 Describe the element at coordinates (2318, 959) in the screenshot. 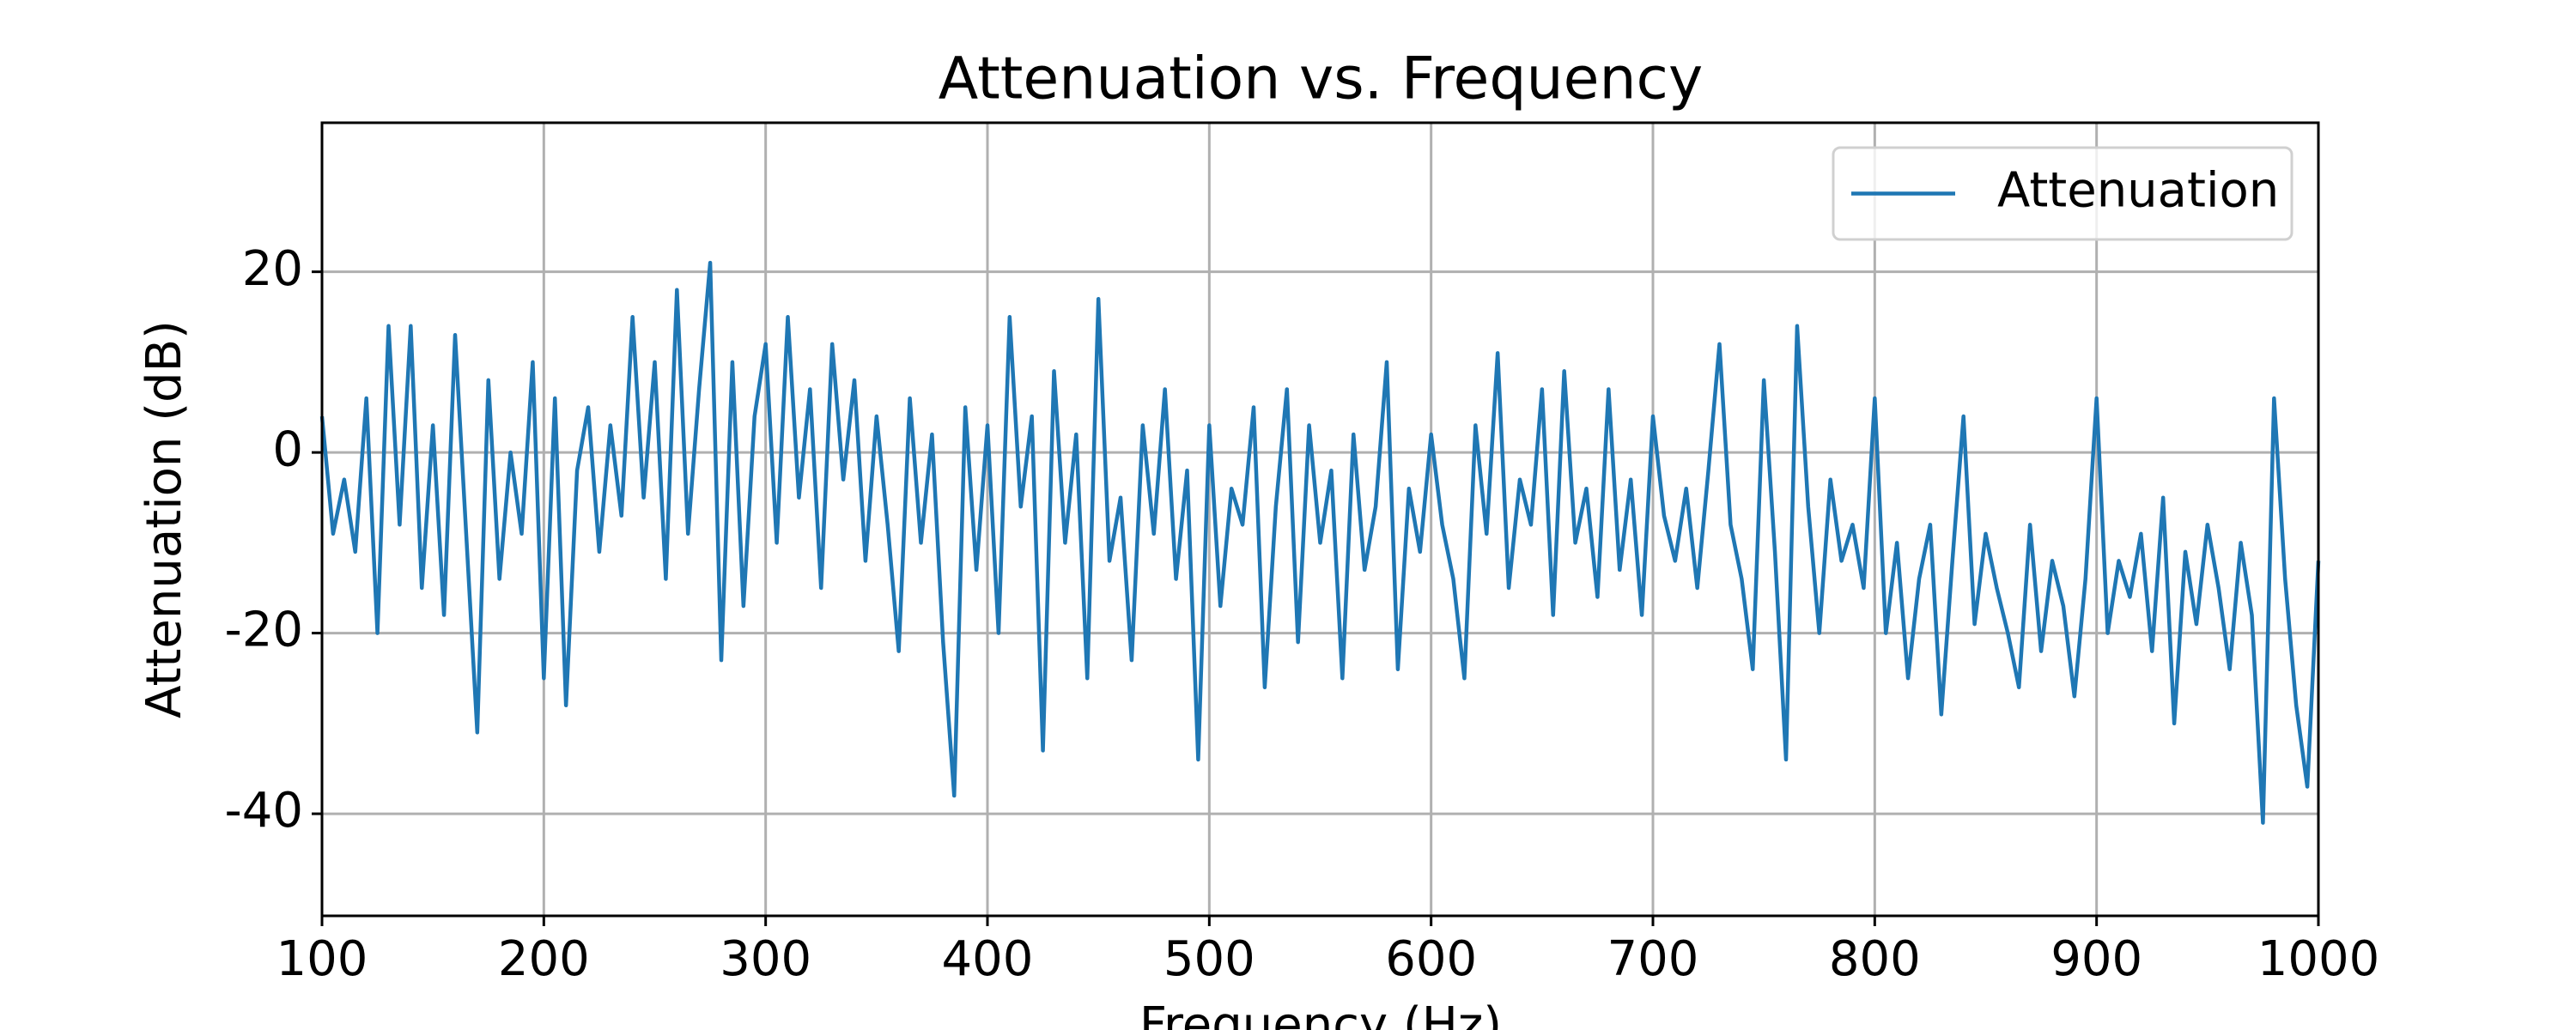

I see `x-tick-label: 1000` at that location.